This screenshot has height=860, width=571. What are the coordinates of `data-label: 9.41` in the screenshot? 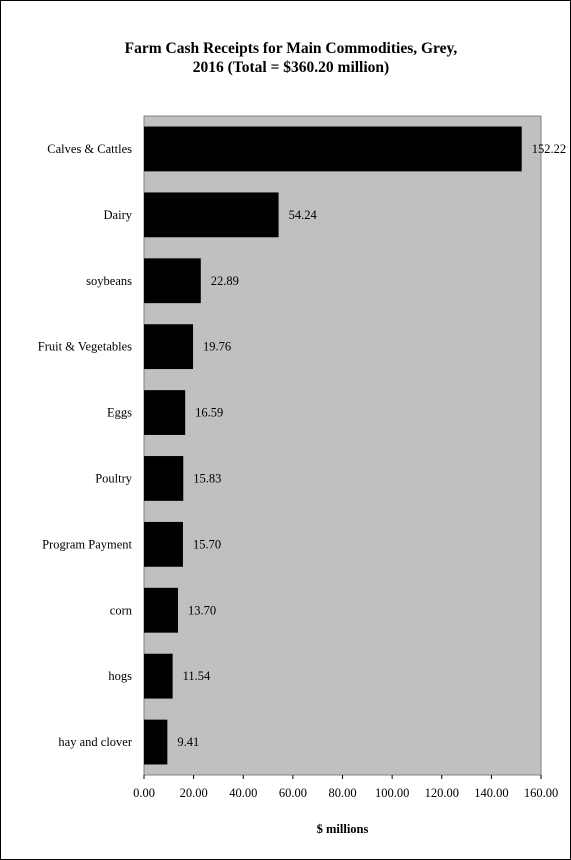 It's located at (188, 742).